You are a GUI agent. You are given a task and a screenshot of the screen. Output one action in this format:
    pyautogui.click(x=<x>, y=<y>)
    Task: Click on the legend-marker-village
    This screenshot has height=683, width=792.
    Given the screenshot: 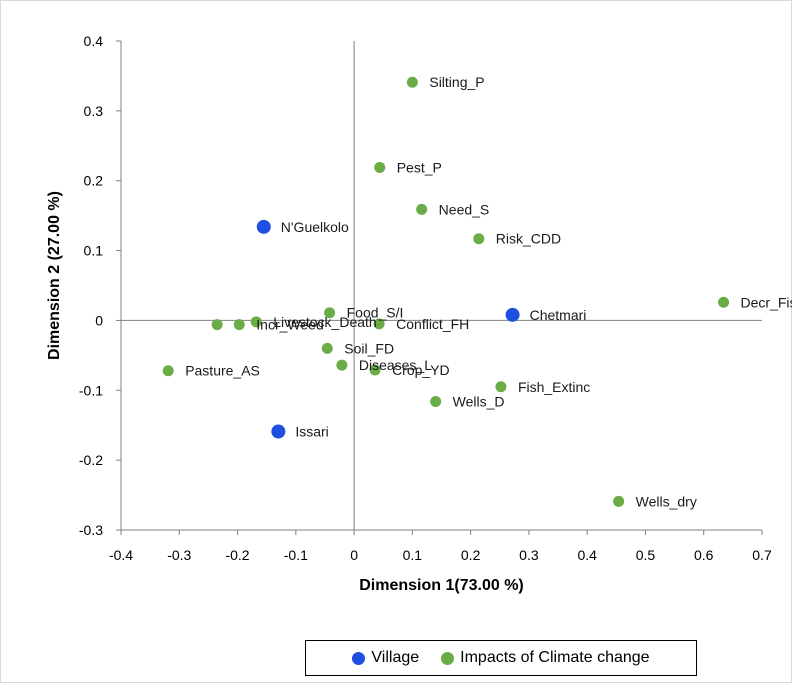 What is the action you would take?
    pyautogui.click(x=359, y=658)
    